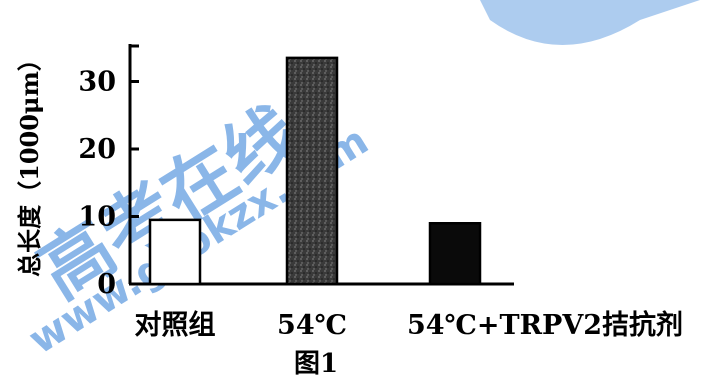  What do you see at coordinates (97, 217) in the screenshot?
I see `y-tick-label: 10` at bounding box center [97, 217].